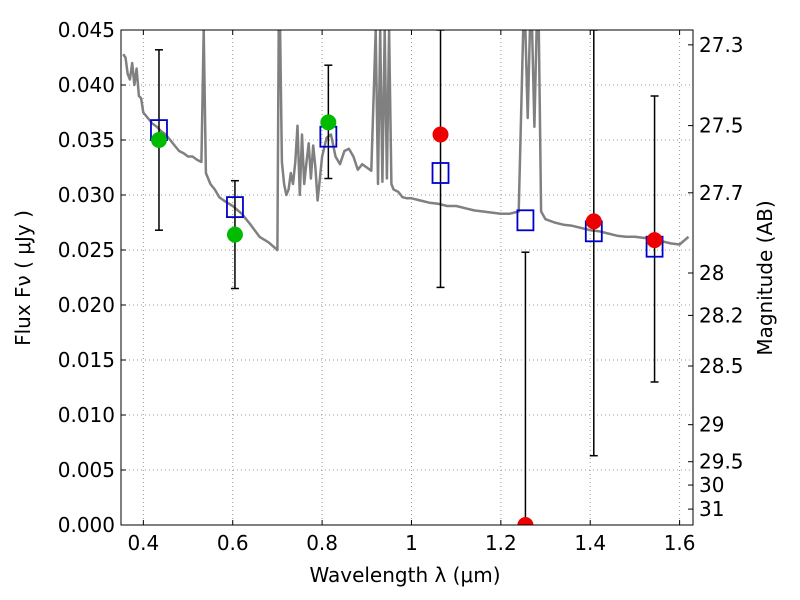 The height and width of the screenshot is (600, 800). Describe the element at coordinates (86, 85) in the screenshot. I see `y-tick-label: 0.040` at that location.